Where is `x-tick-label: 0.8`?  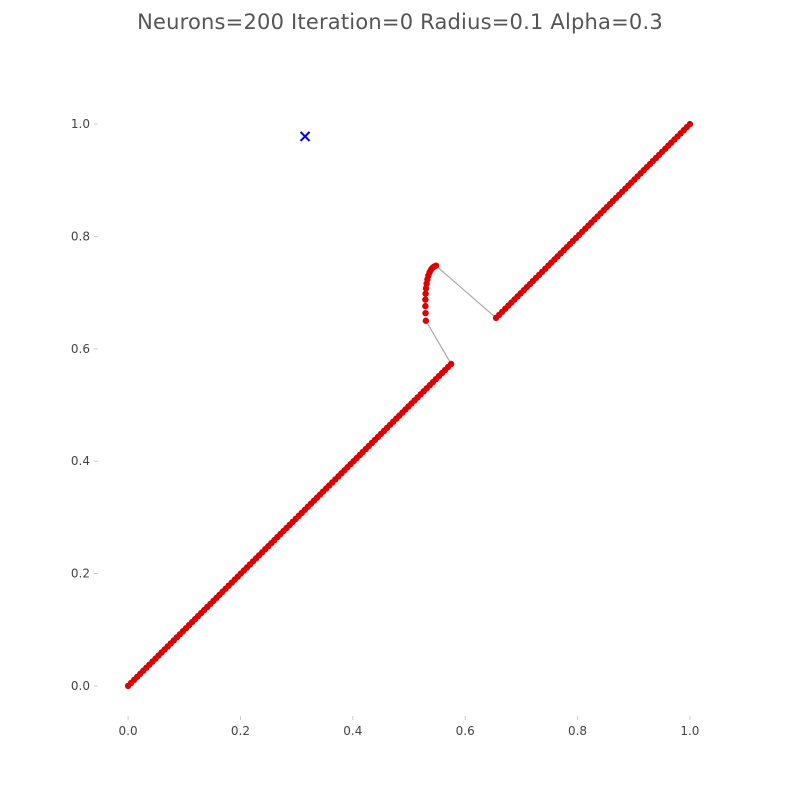
x-tick-label: 0.8 is located at coordinates (577, 731).